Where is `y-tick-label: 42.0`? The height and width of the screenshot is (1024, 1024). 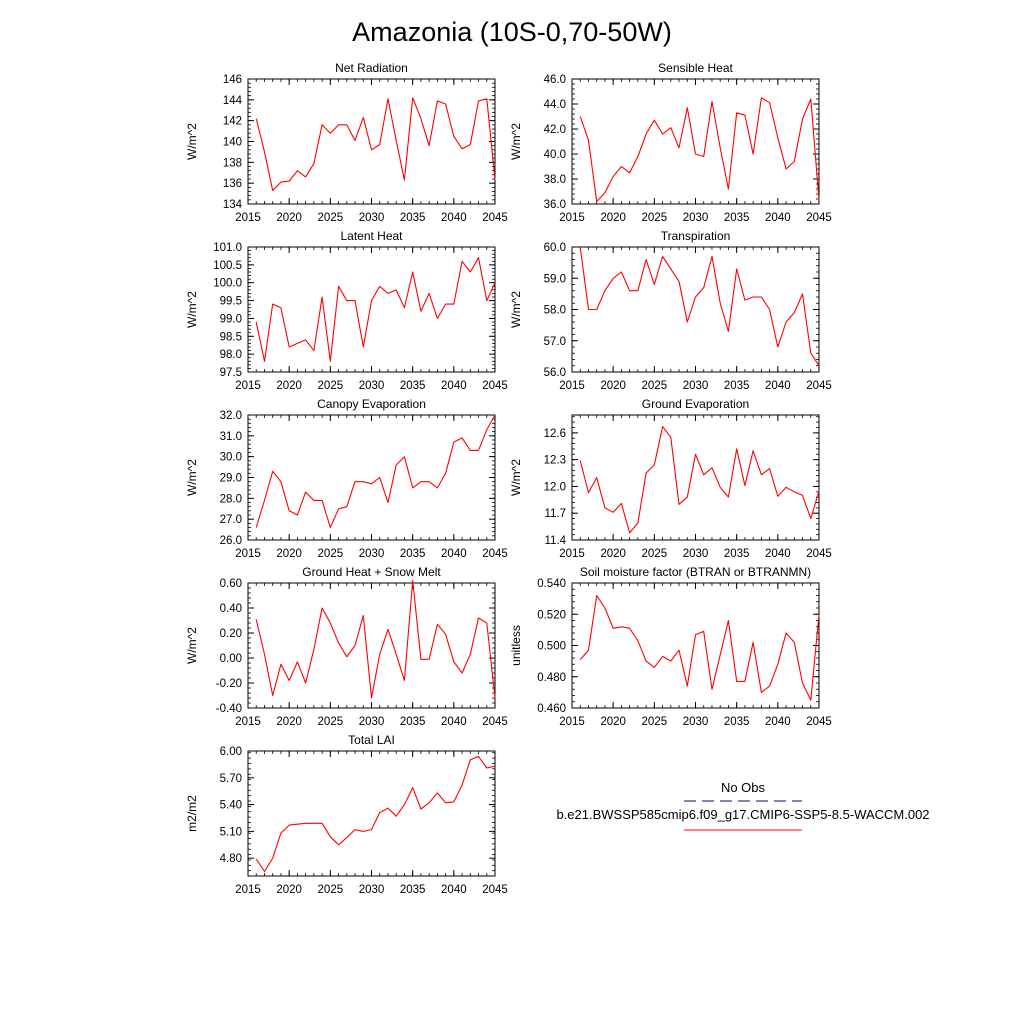
y-tick-label: 42.0 is located at coordinates (555, 130).